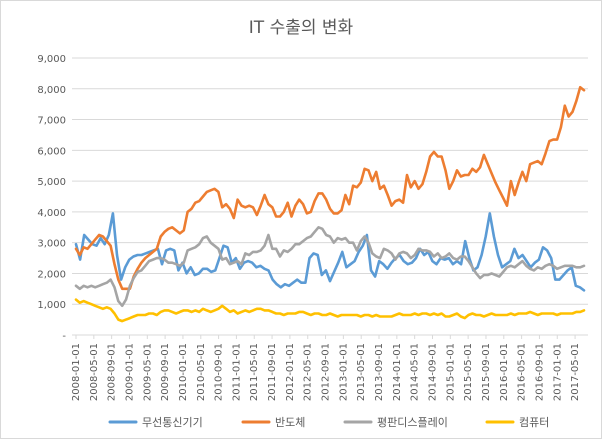  Describe the element at coordinates (94, 372) in the screenshot. I see `x-tick-label: 2008-05-01` at that location.